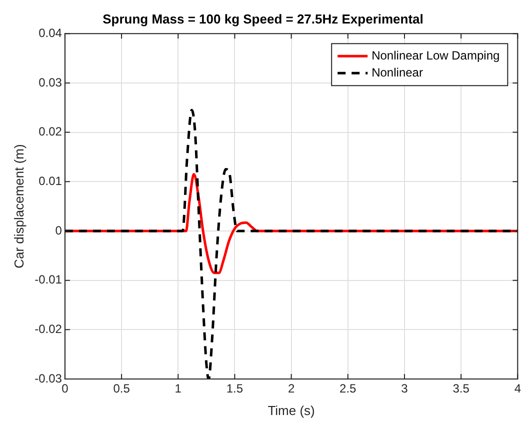 Image resolution: width=532 pixels, height=431 pixels. I want to click on chart-title: Sprung Mass = 100 kg Speed = 27.5Hz Experimental, so click(263, 18).